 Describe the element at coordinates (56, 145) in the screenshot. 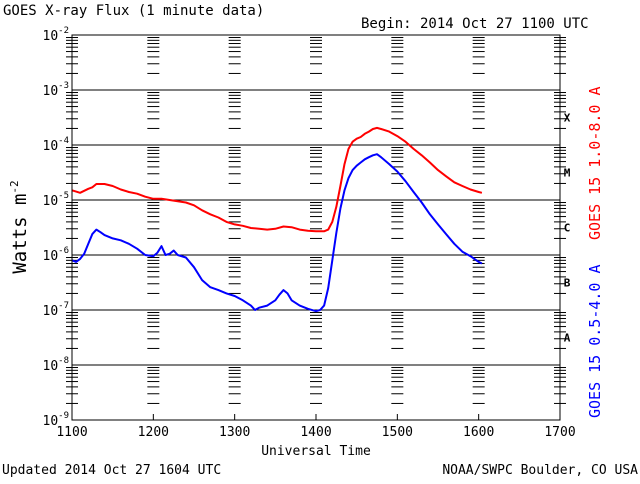

I see `y-tick-label: 10⁻⁴` at that location.